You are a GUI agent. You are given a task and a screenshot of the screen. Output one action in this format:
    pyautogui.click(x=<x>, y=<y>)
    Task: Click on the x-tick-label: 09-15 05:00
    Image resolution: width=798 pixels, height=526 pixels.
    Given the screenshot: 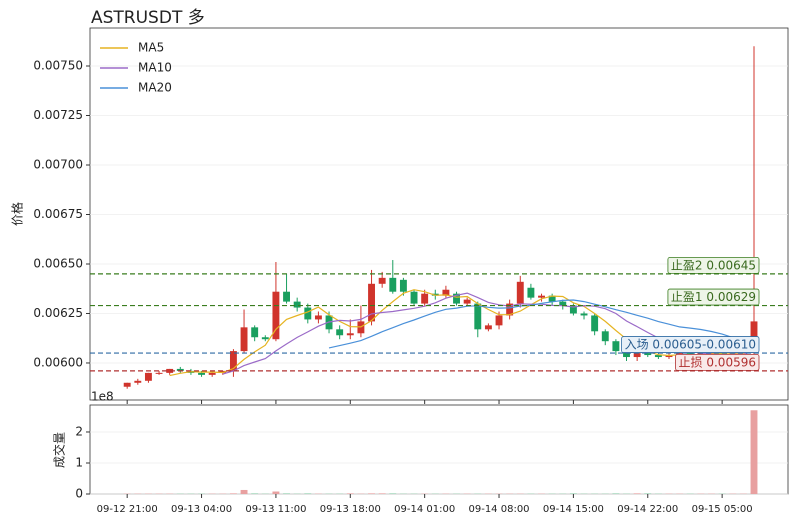 What is the action you would take?
    pyautogui.click(x=722, y=509)
    